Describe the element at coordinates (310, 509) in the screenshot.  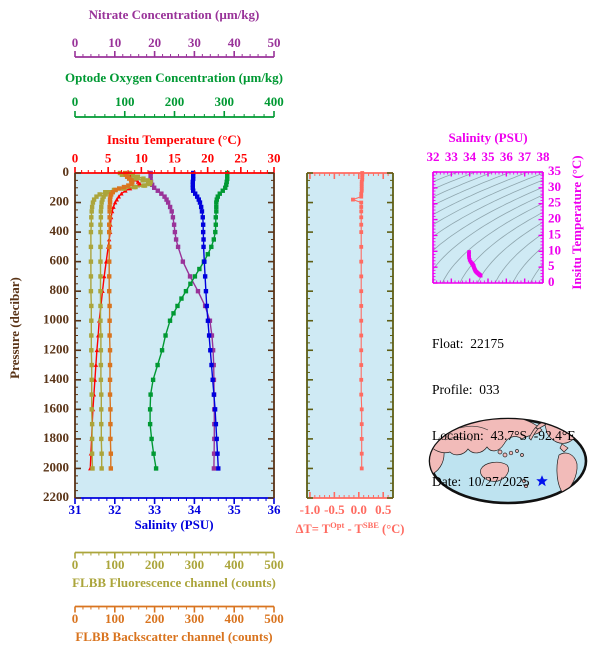
I see `tick-label: -1.0` at that location.